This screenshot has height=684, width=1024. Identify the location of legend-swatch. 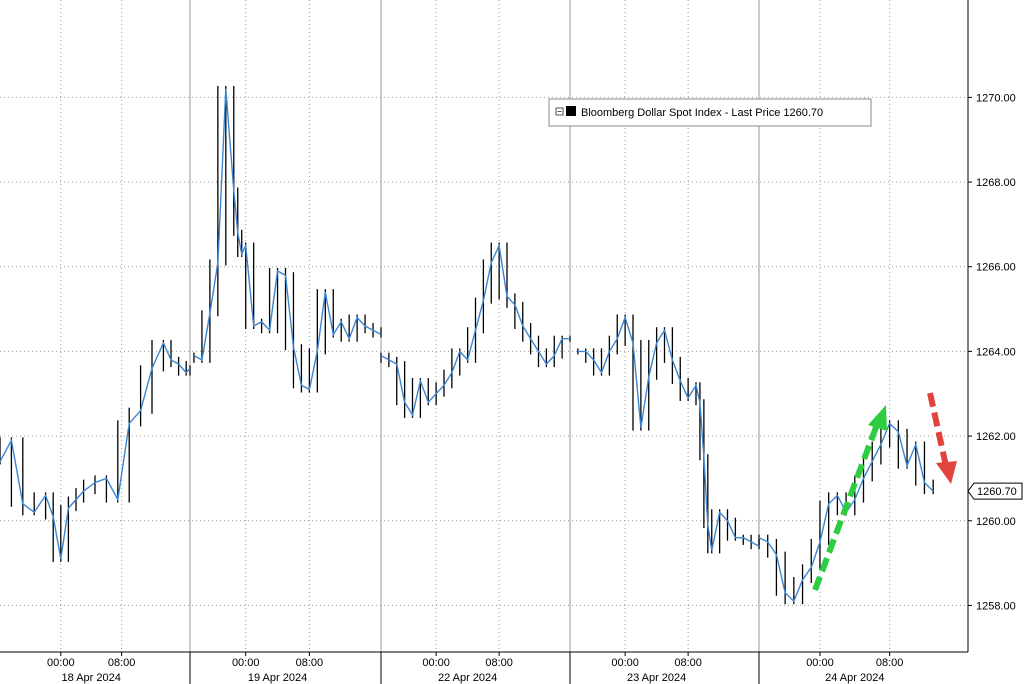
(571, 111).